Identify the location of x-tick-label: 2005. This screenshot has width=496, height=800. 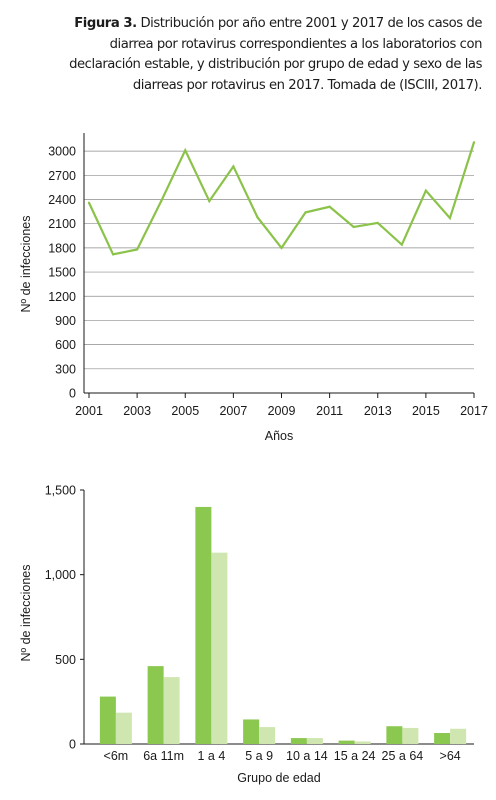
(185, 411).